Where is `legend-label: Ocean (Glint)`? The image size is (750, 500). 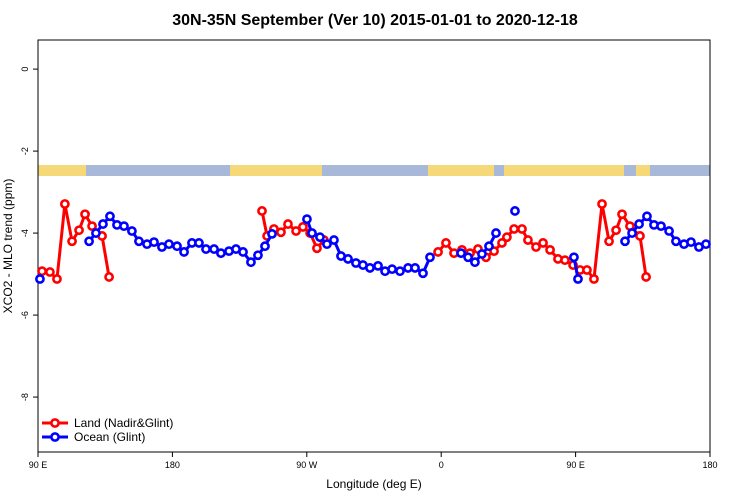
legend-label: Ocean (Glint) is located at coordinates (109, 437).